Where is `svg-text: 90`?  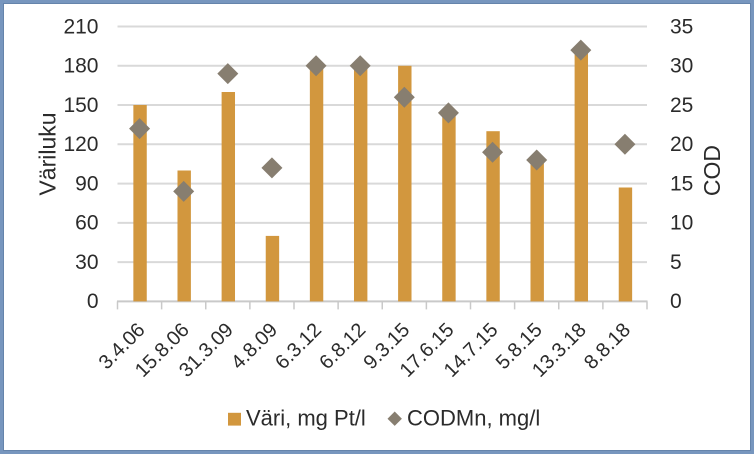
svg-text: 90 is located at coordinates (86, 183).